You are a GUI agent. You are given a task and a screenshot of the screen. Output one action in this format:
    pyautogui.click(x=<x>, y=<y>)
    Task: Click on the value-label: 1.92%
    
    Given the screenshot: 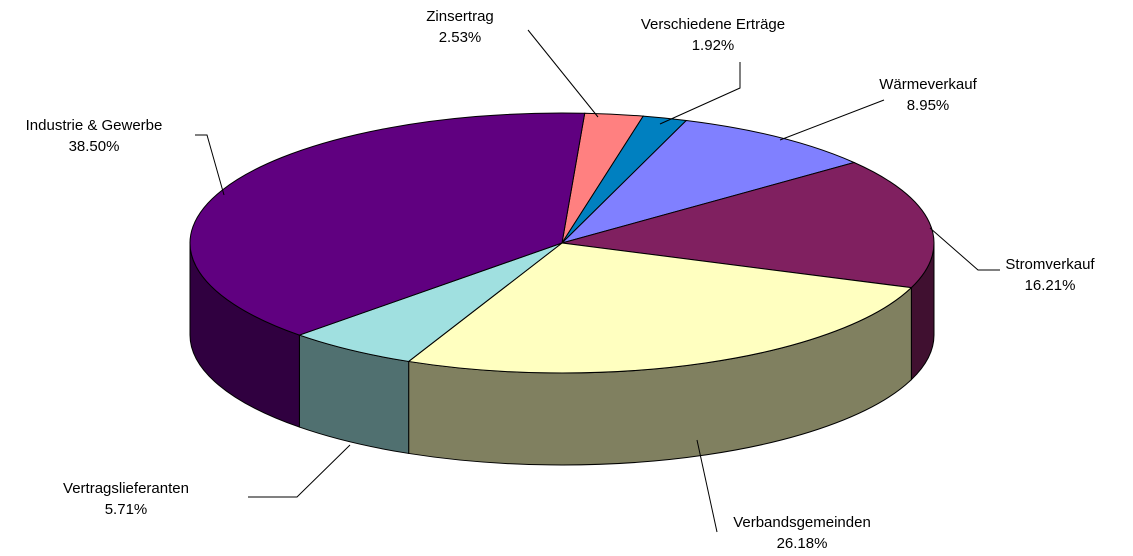 What is the action you would take?
    pyautogui.click(x=713, y=45)
    